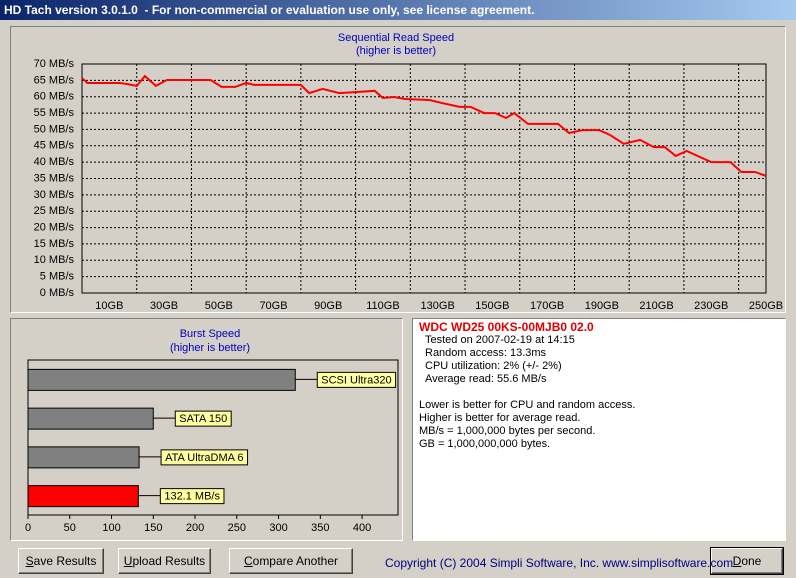 This screenshot has width=796, height=578. What do you see at coordinates (61, 561) in the screenshot?
I see `save-button: Save Results` at bounding box center [61, 561].